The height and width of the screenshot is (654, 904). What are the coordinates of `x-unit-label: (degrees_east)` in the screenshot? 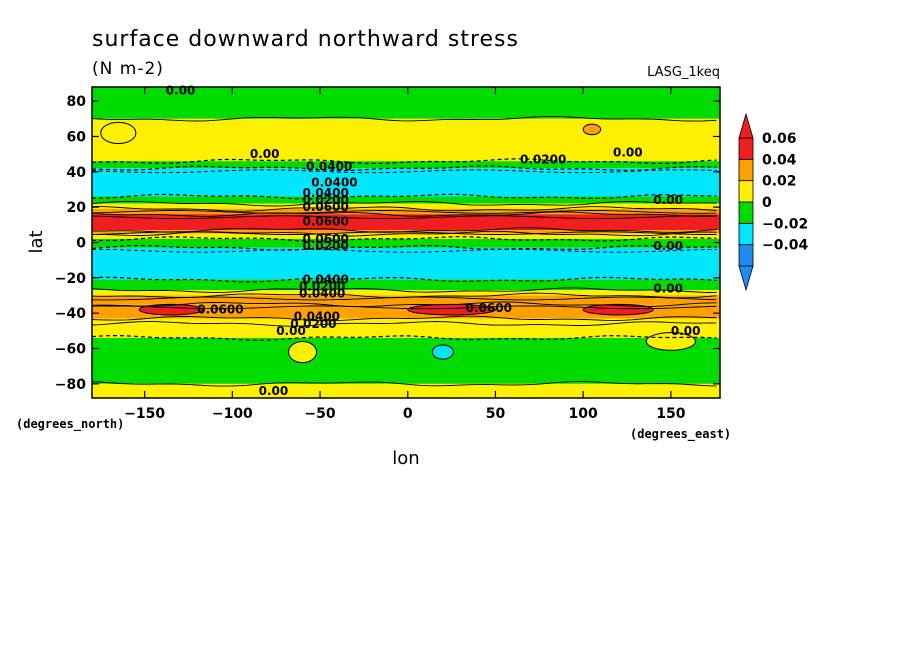 It's located at (680, 434).